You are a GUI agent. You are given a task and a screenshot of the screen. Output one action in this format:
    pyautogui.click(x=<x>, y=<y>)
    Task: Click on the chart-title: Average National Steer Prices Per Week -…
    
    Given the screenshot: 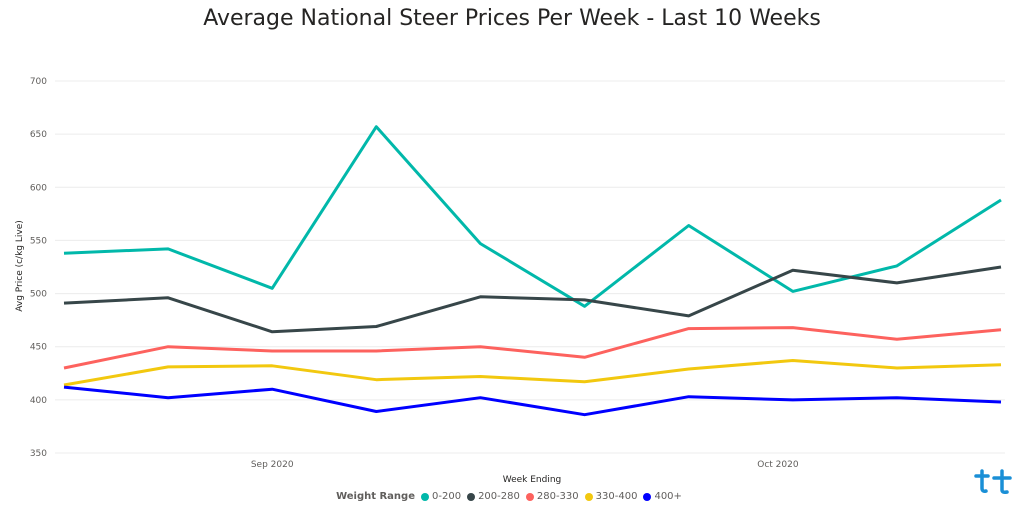 What is the action you would take?
    pyautogui.click(x=512, y=18)
    